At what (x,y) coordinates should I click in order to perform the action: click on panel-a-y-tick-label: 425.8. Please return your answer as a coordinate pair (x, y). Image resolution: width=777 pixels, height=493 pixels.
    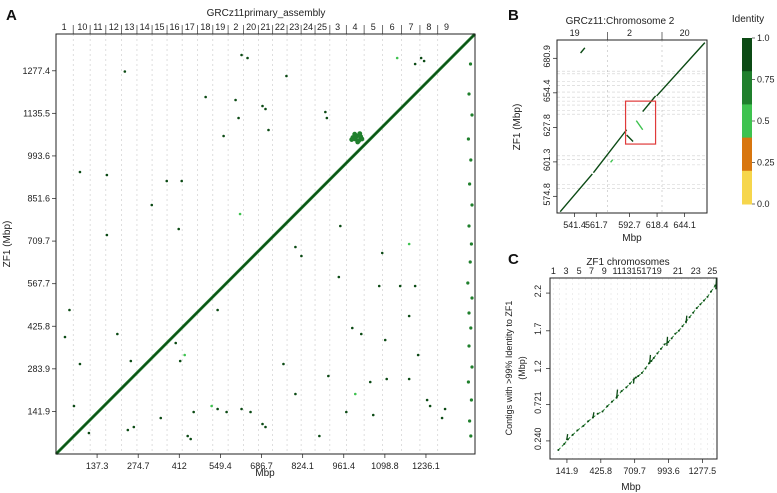
    Looking at the image, I should click on (38, 326).